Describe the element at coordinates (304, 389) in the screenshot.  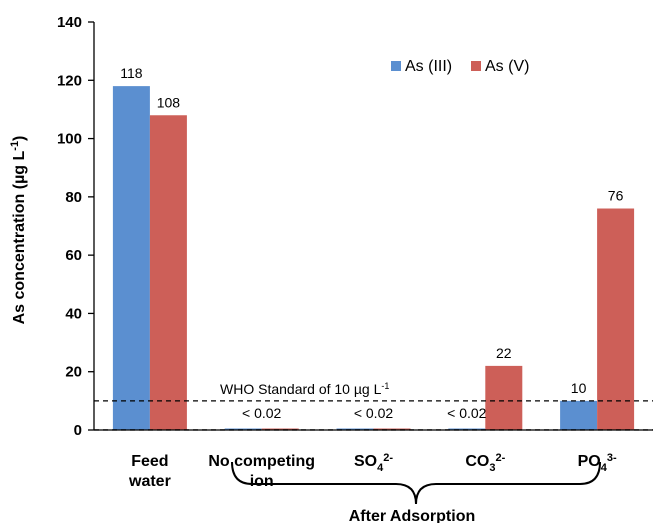
I see `reference-line-label: WHO Standard of 10 µg L-1` at that location.